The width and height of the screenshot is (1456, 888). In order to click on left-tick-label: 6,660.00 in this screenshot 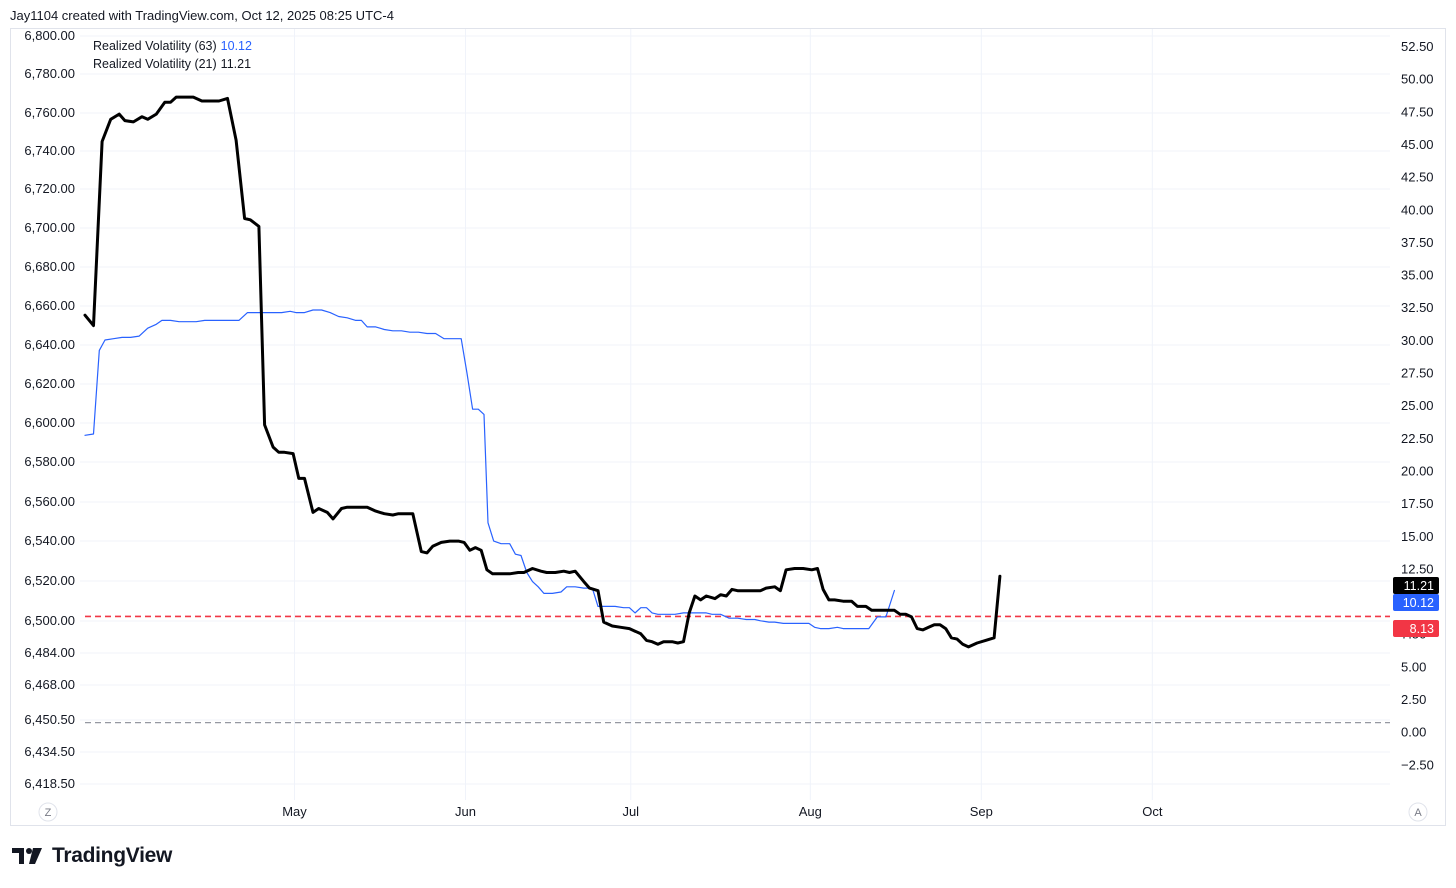, I will do `click(49, 305)`.